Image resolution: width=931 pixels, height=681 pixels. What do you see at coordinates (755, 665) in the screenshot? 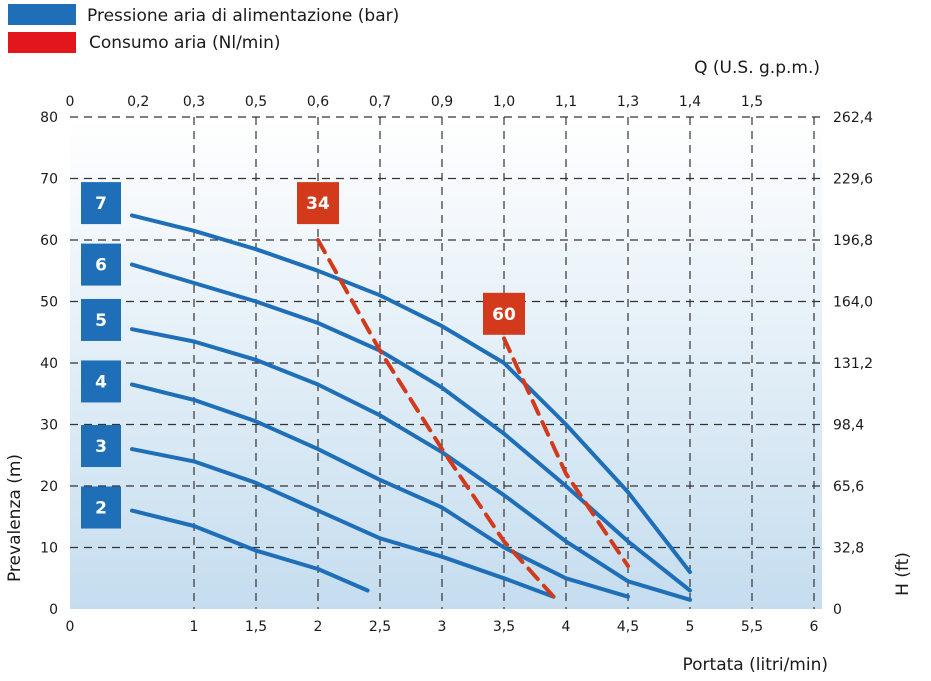
I see `x-axis-title: Portata (litri/min)` at bounding box center [755, 665].